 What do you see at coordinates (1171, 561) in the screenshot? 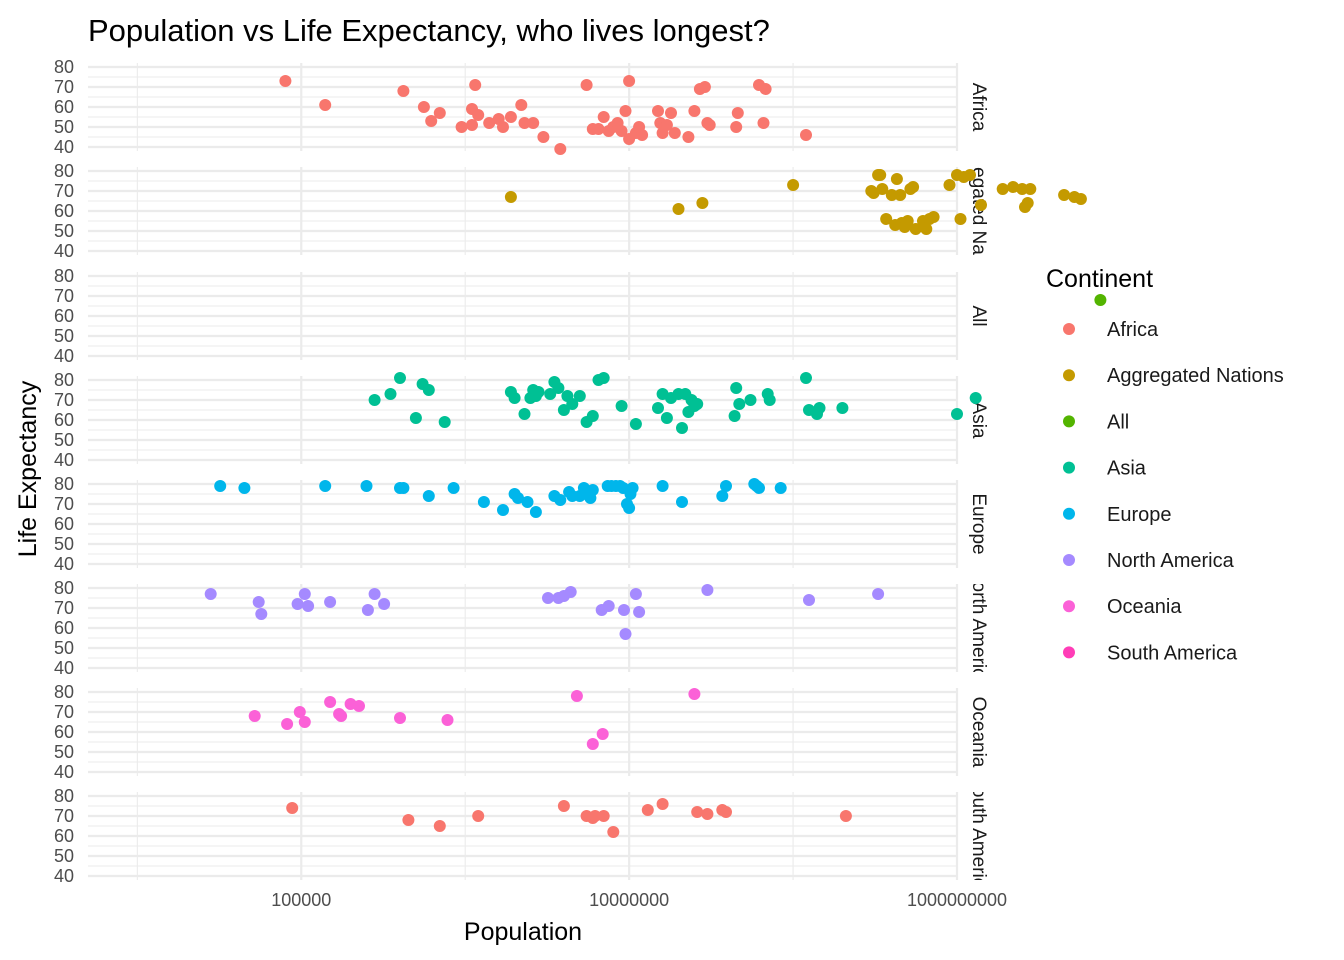
I see `legend-label: North America` at bounding box center [1171, 561].